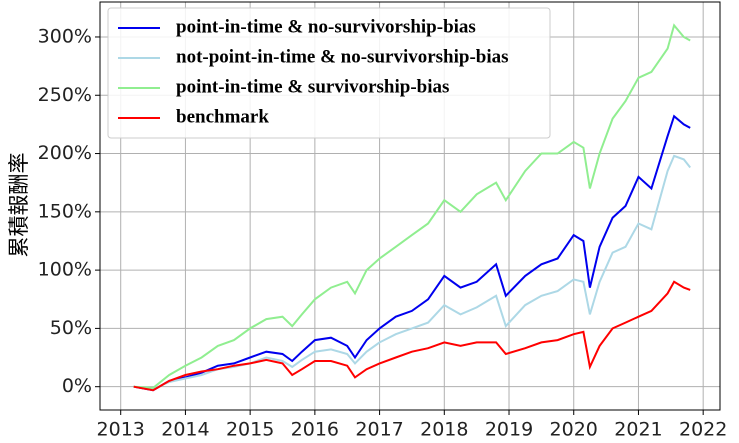 This screenshot has height=443, width=739. Describe the element at coordinates (222, 116) in the screenshot. I see `legend-label: benchmark` at that location.